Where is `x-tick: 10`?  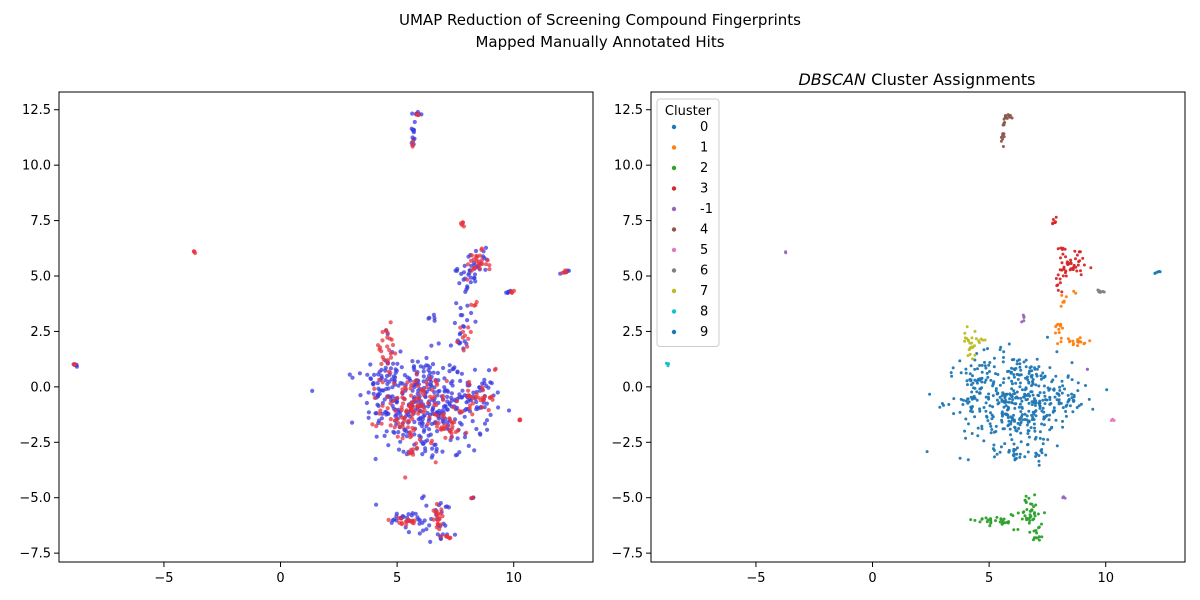 x-tick: 10 is located at coordinates (513, 574).